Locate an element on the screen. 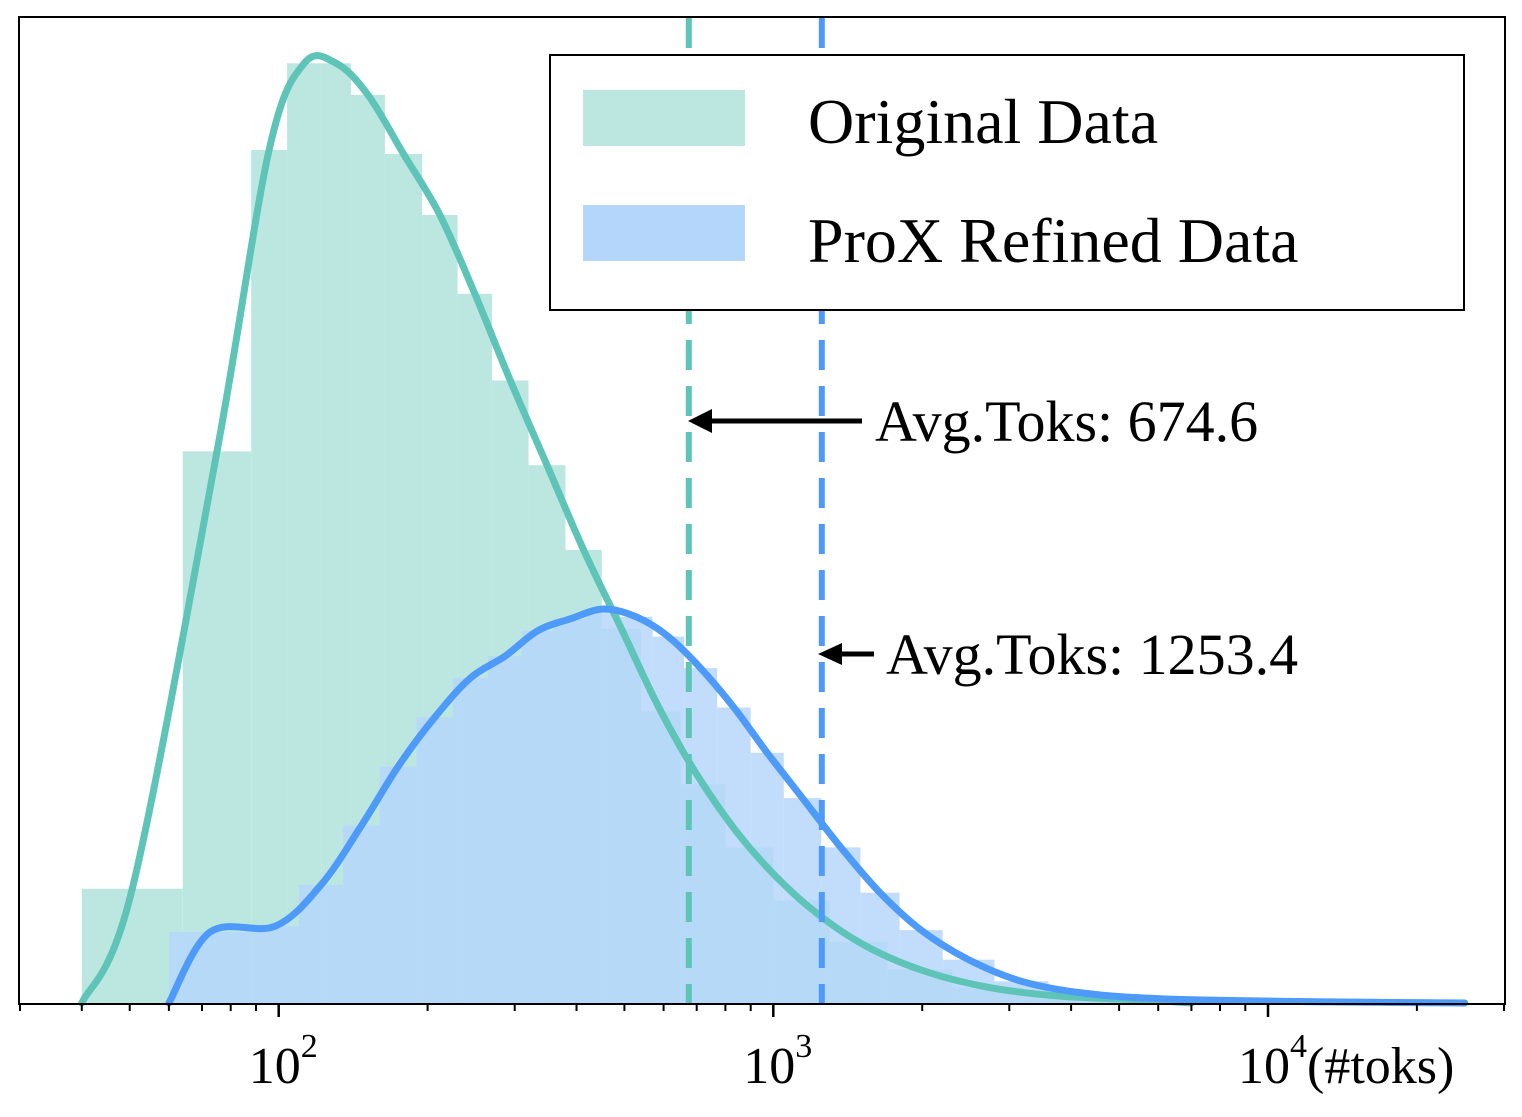 The image size is (1522, 1117). x-tick-label: 104(#toks) is located at coordinates (1346, 1061).